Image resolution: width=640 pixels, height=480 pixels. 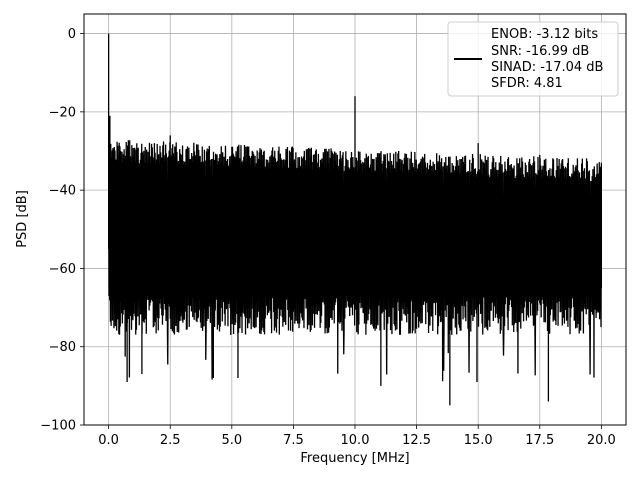 What do you see at coordinates (355, 440) in the screenshot?
I see `x-tick-label: 10.0` at bounding box center [355, 440].